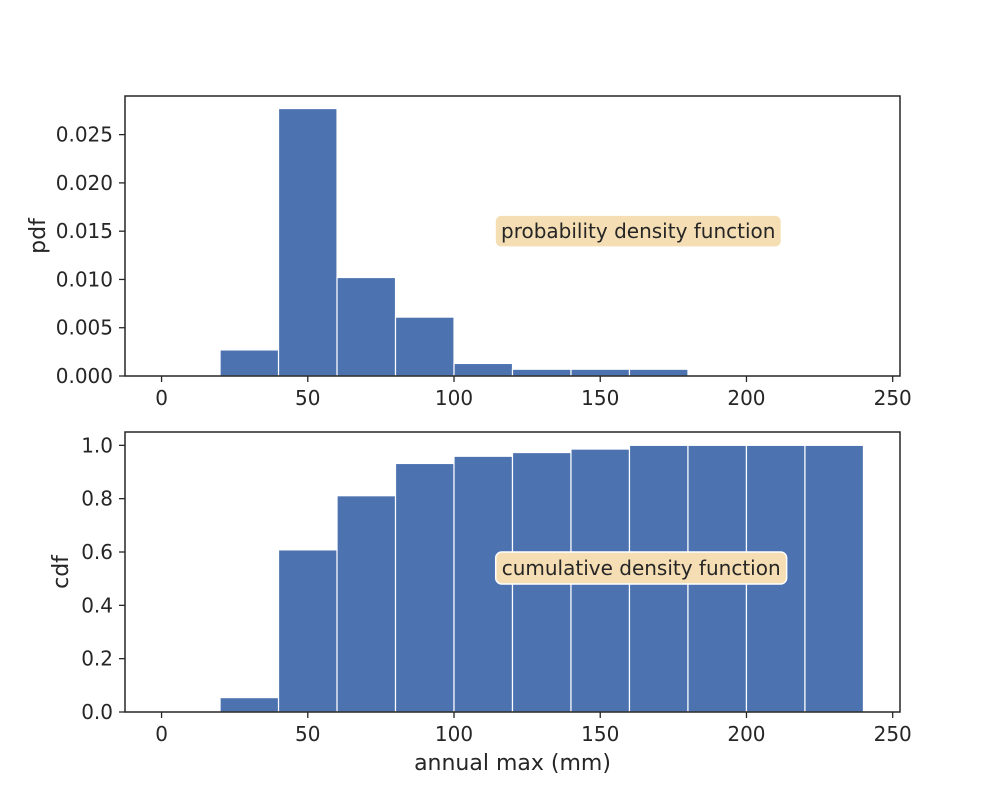  What do you see at coordinates (97, 552) in the screenshot?
I see `cdf-ytick-label-3: 0.6` at bounding box center [97, 552].